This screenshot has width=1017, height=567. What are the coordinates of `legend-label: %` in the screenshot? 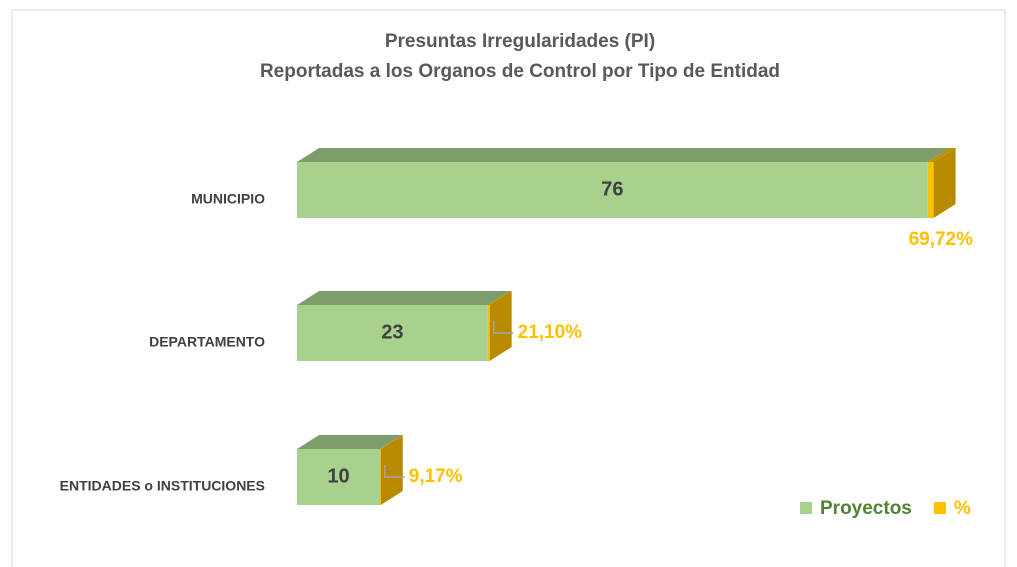 It's located at (962, 508).